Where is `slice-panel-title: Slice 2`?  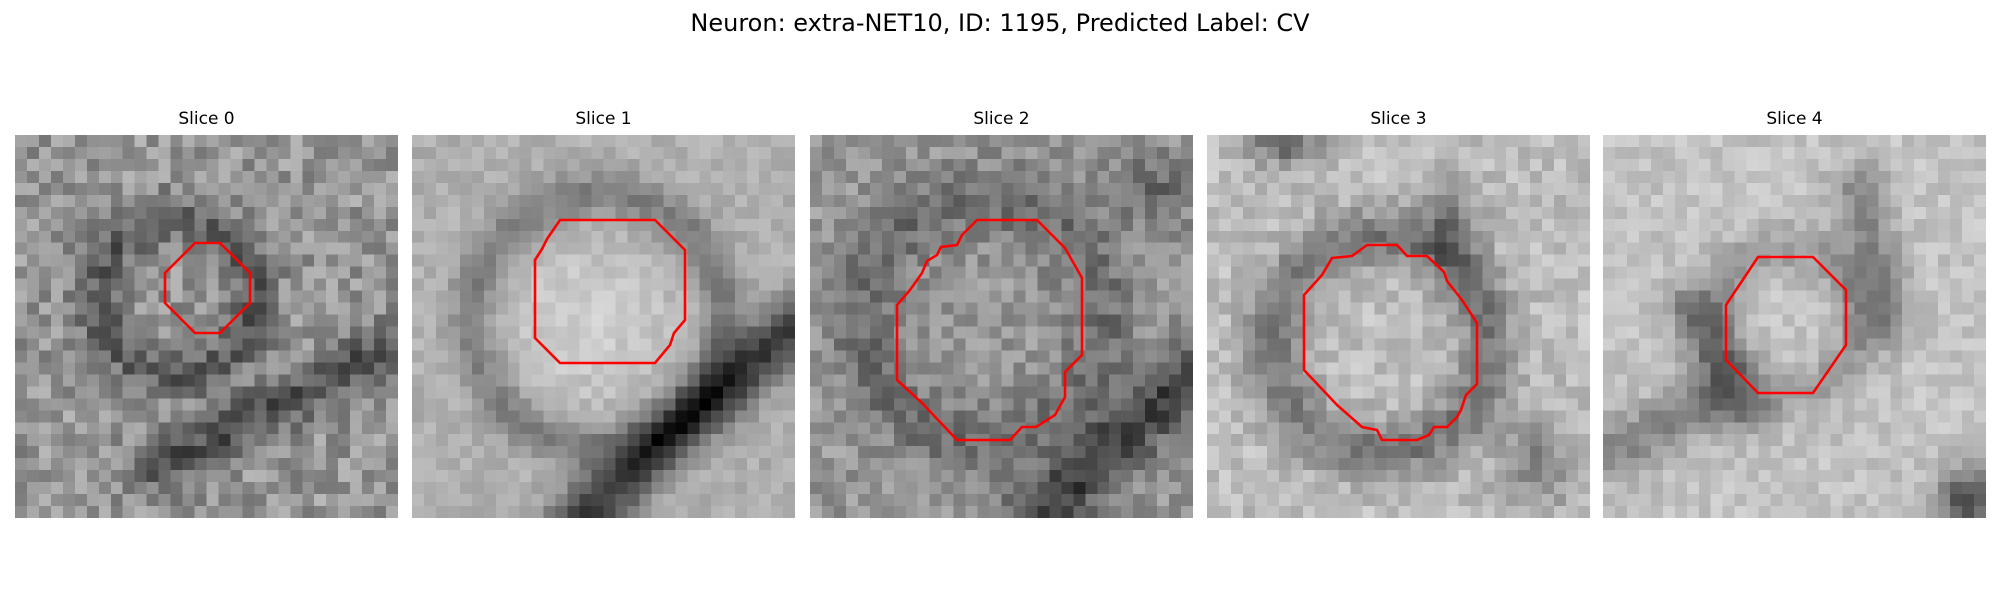
slice-panel-title: Slice 2 is located at coordinates (1001, 119).